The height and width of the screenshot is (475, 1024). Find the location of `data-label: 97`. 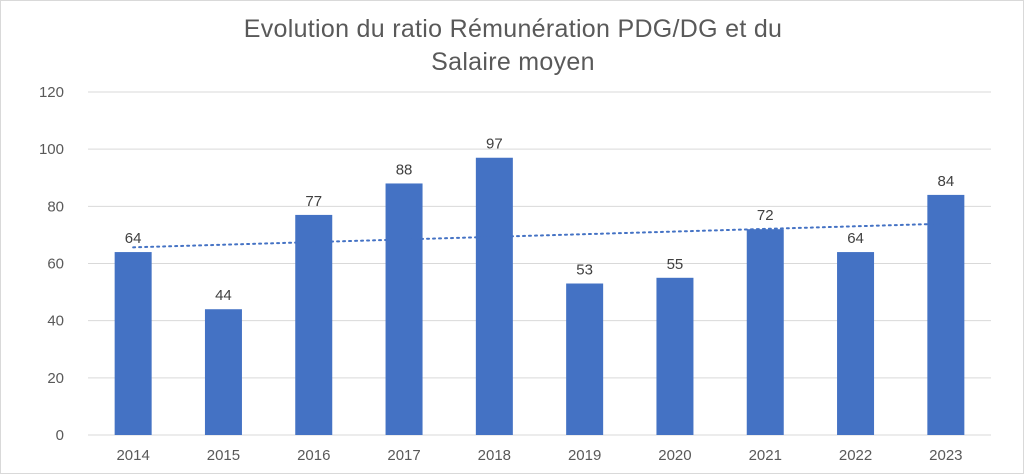

data-label: 97 is located at coordinates (494, 144).